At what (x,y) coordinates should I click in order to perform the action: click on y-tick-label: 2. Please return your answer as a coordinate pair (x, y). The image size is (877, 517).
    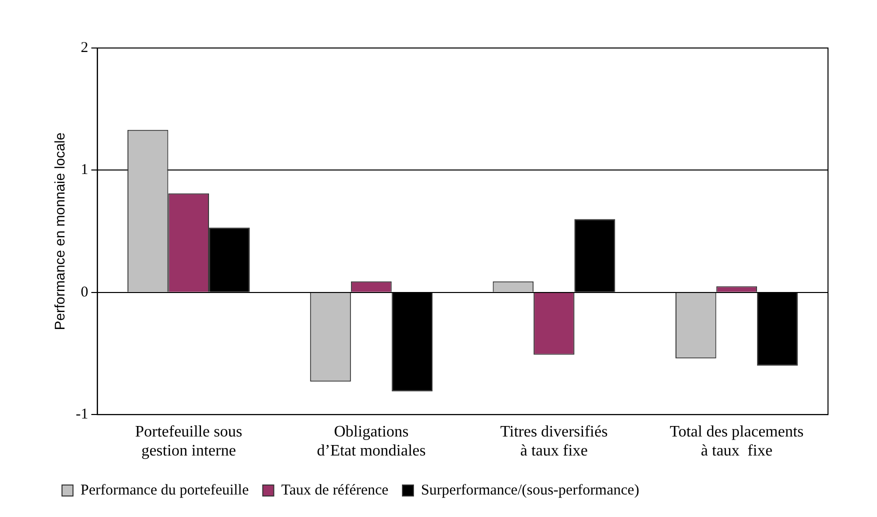
    Looking at the image, I should click on (84, 48).